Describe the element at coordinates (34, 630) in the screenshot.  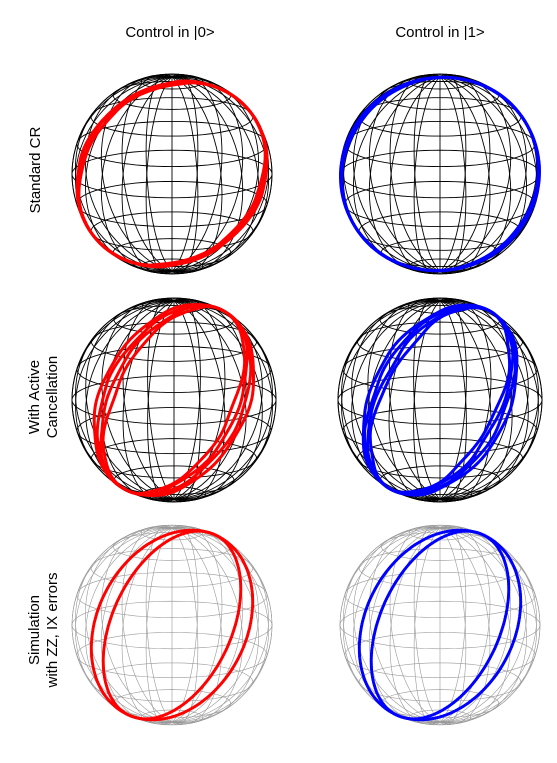
I see `row-label-simulation-line1: Simulation` at that location.